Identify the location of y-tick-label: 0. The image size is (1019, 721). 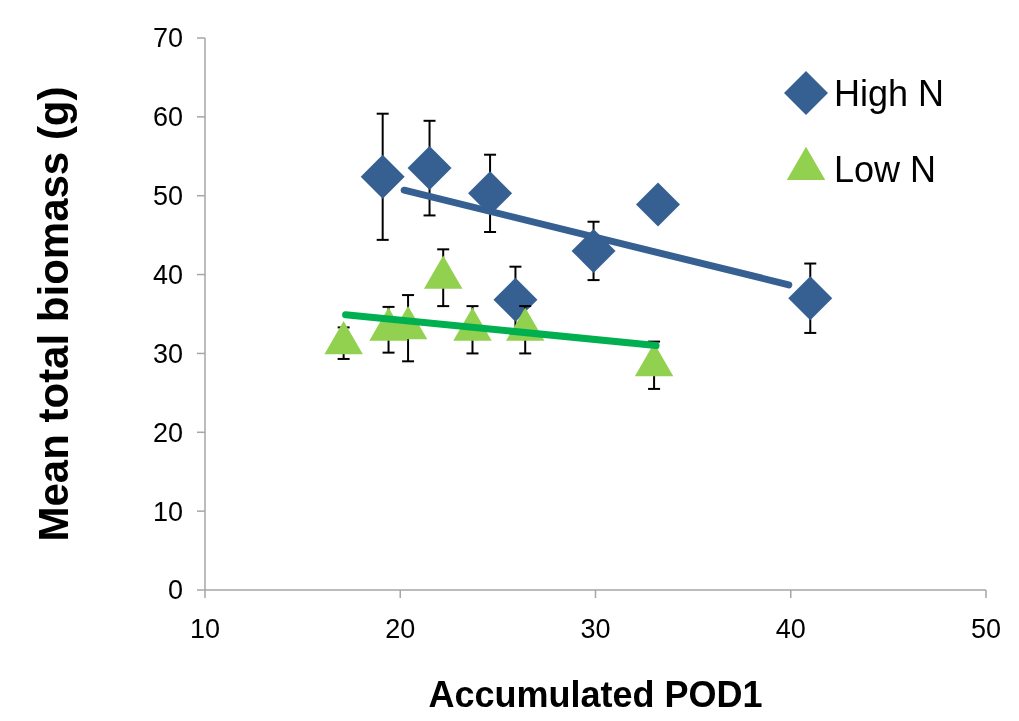
(175, 590).